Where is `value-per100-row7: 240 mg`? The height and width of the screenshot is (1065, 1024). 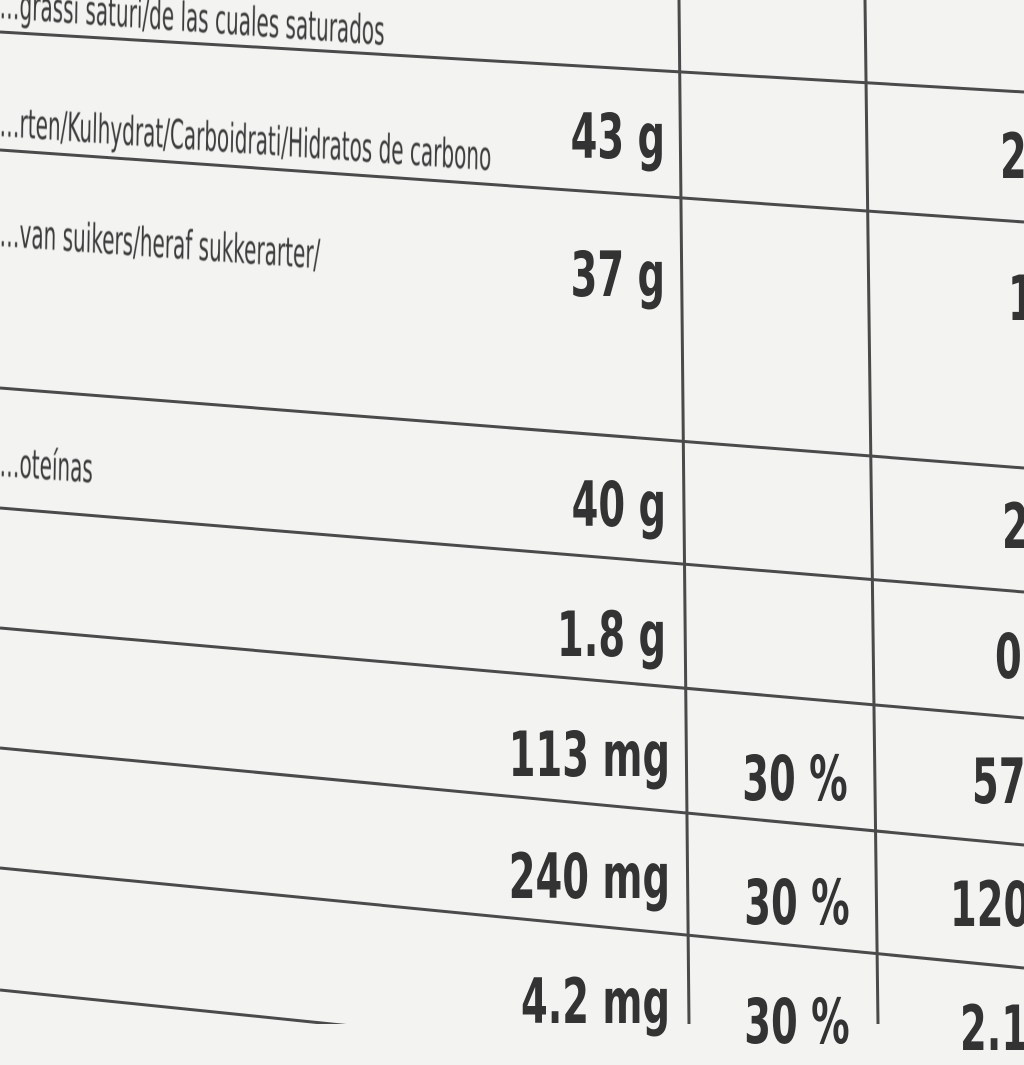 value-per100-row7: 240 mg is located at coordinates (589, 876).